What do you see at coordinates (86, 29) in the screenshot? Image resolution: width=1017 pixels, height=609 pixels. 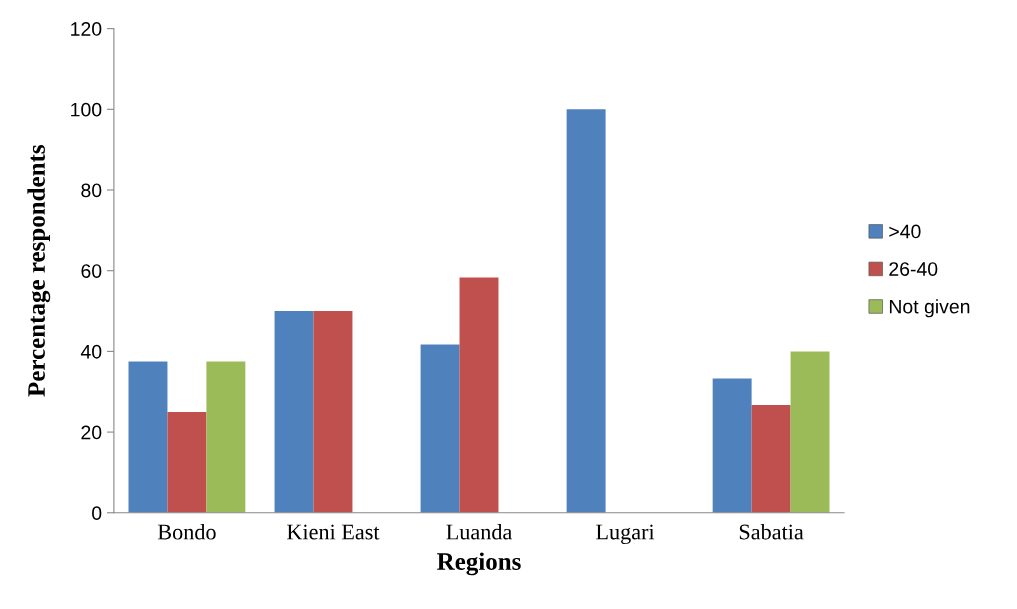 I see `y-tick-label: 120` at bounding box center [86, 29].